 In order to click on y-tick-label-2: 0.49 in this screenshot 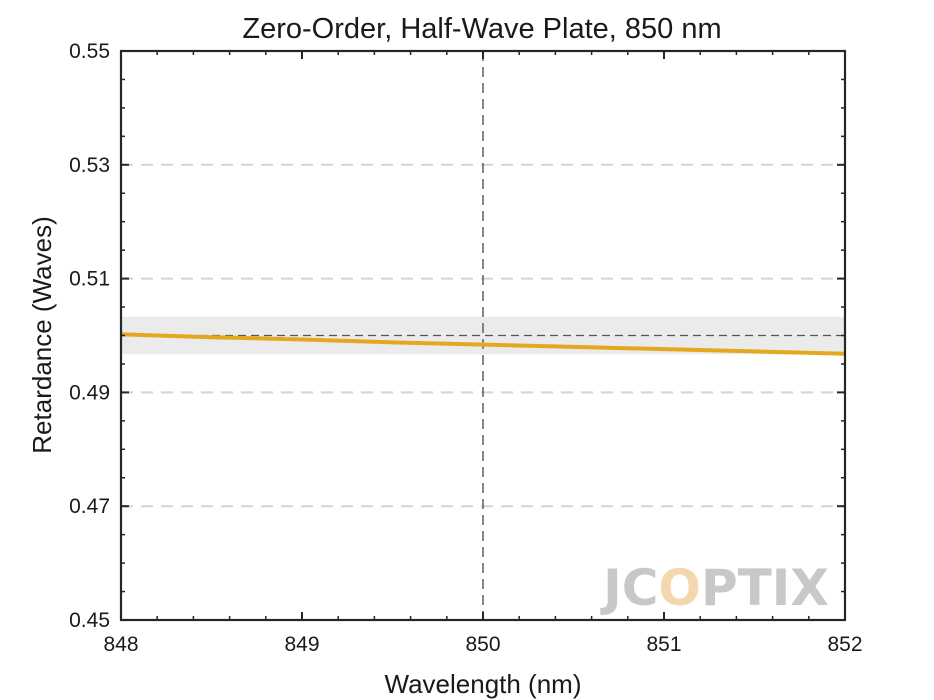, I will do `click(89, 392)`.